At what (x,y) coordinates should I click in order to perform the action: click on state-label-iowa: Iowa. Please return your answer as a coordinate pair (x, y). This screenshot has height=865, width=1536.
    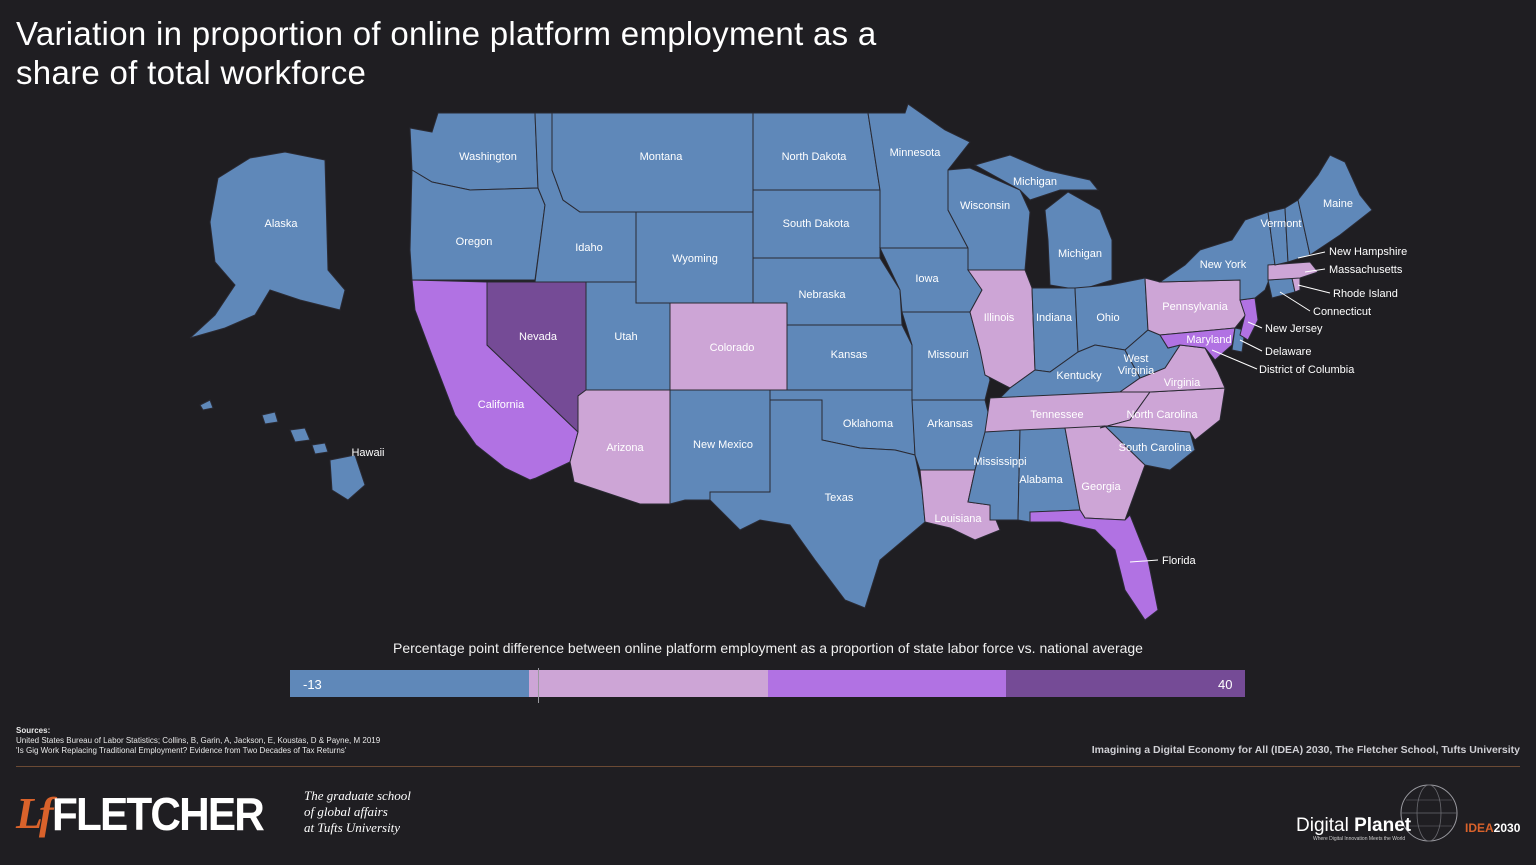
    Looking at the image, I should click on (927, 279).